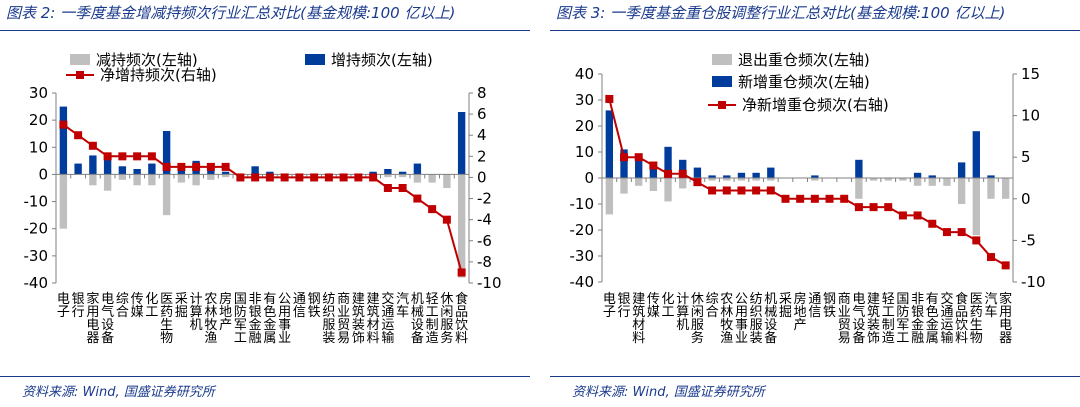  I want to click on category-char: 用, so click(741, 312).